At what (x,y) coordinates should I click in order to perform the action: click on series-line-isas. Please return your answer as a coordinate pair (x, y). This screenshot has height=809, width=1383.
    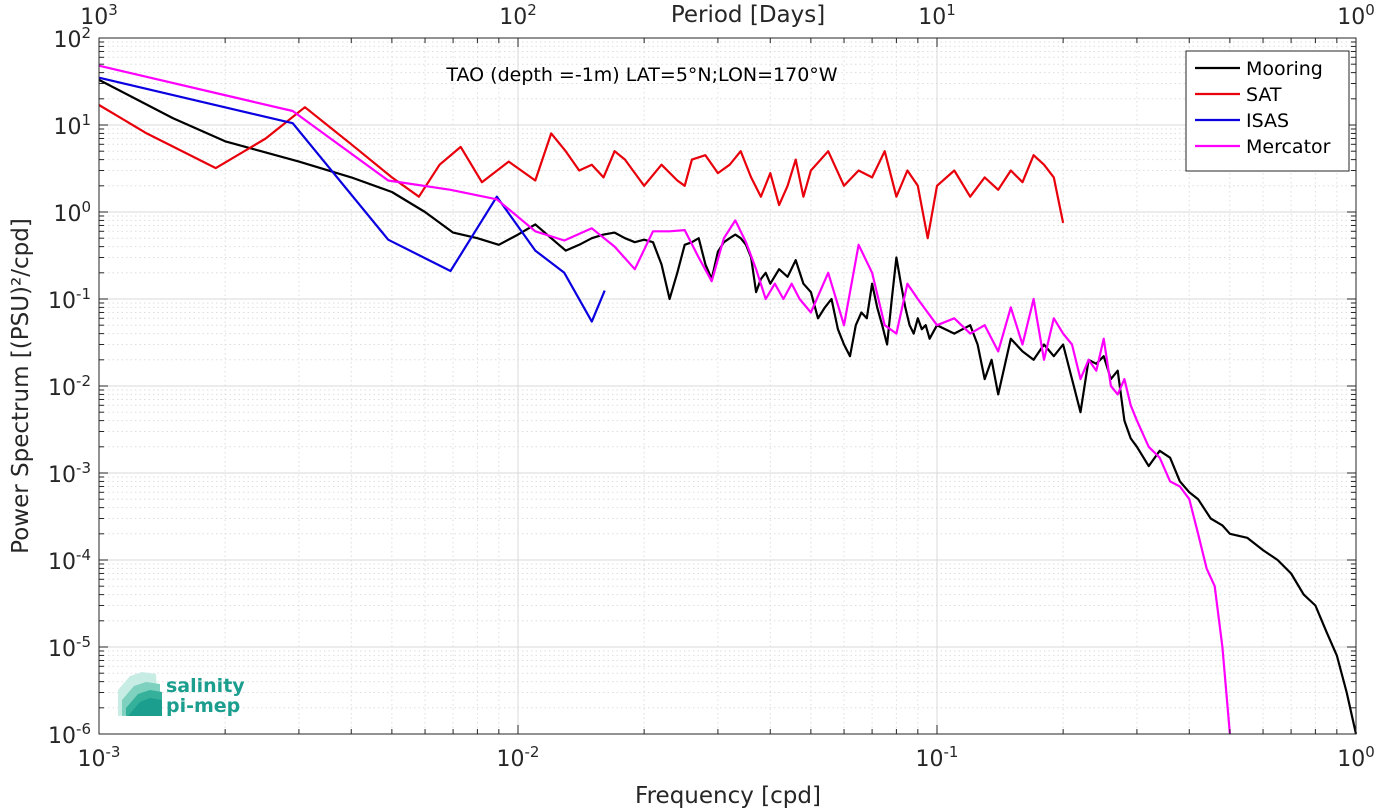
    Looking at the image, I should click on (352, 199).